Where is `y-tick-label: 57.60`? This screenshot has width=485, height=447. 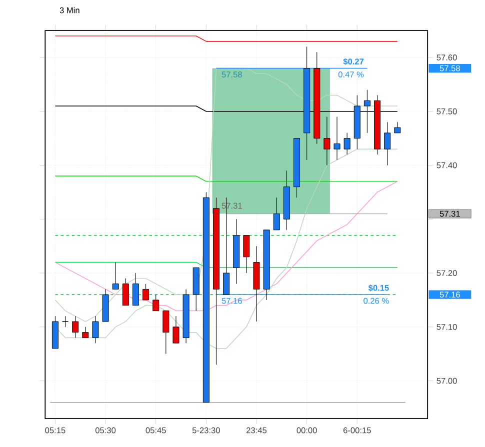 y-tick-label: 57.60 is located at coordinates (446, 57).